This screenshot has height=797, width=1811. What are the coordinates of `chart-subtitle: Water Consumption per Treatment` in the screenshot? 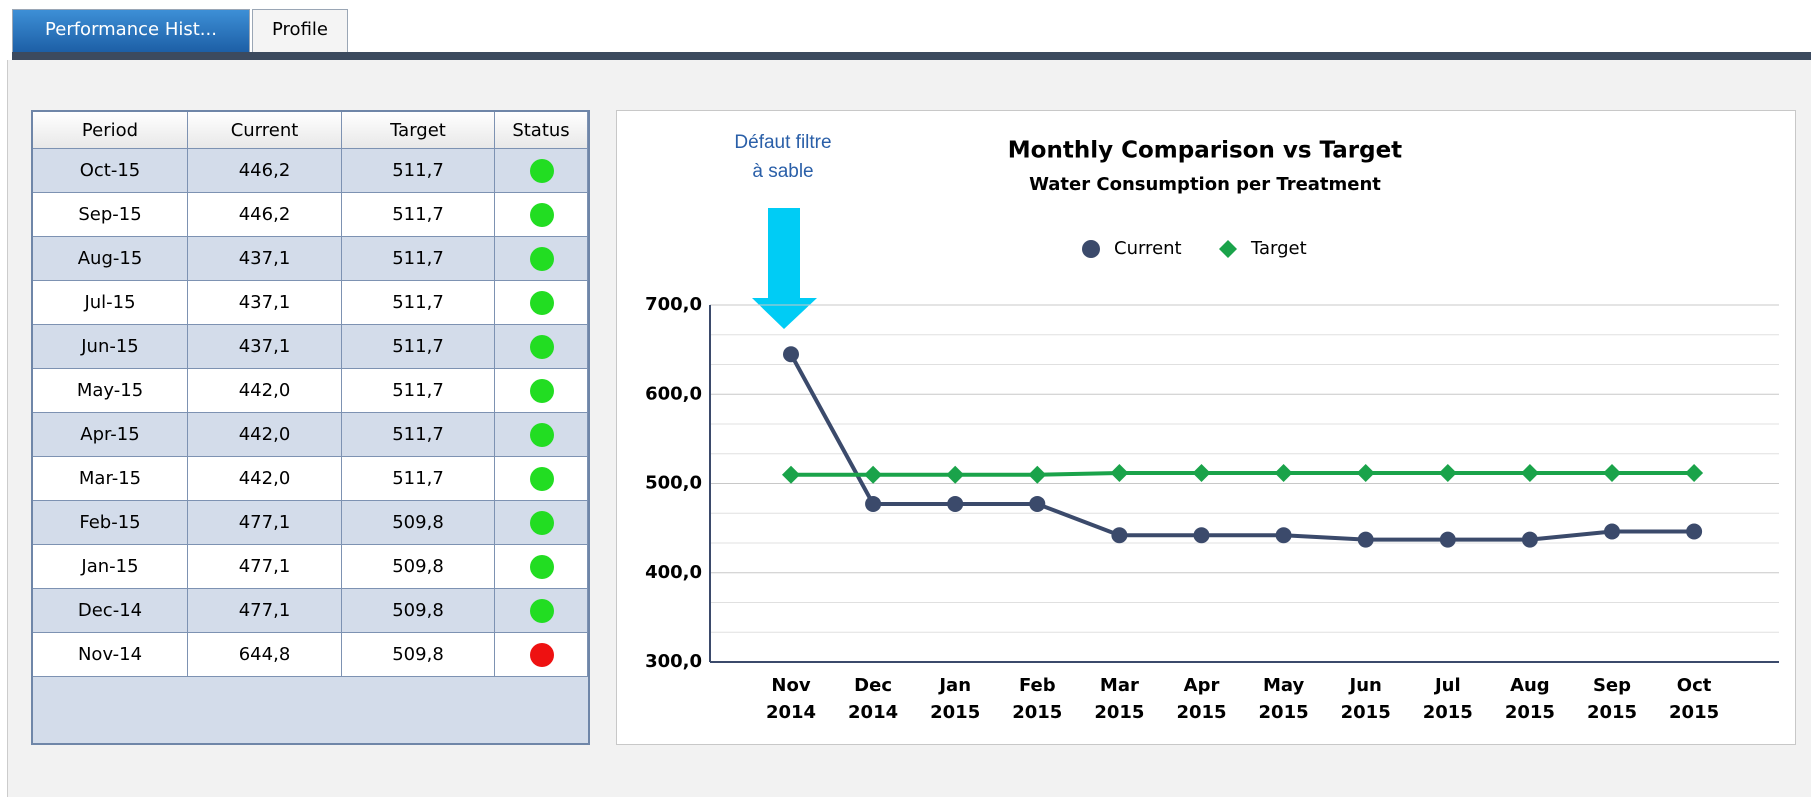 It's located at (1205, 184).